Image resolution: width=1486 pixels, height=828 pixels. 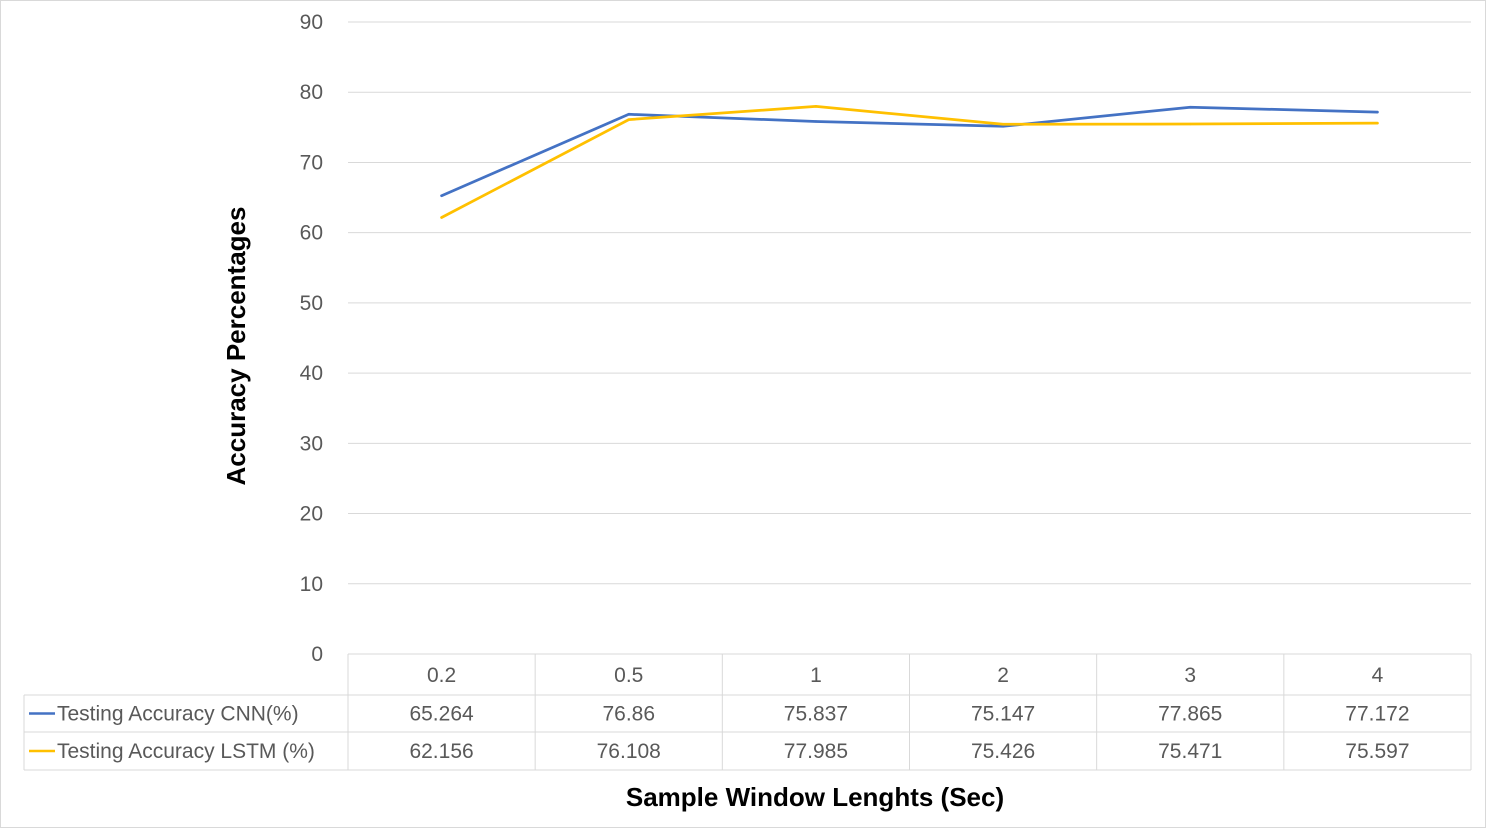 I want to click on data-label: 76.108, so click(x=629, y=751).